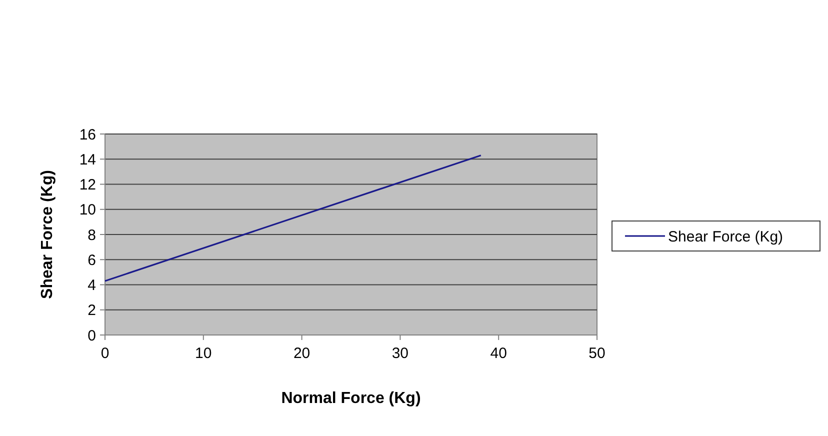 The image size is (828, 436). I want to click on y-tick-label: 8, so click(92, 235).